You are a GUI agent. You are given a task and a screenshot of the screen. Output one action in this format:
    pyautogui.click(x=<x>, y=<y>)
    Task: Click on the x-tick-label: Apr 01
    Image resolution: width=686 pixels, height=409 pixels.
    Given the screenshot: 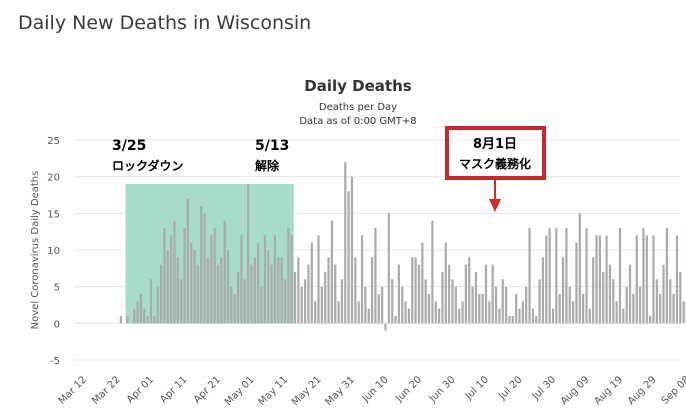 What is the action you would take?
    pyautogui.click(x=140, y=389)
    